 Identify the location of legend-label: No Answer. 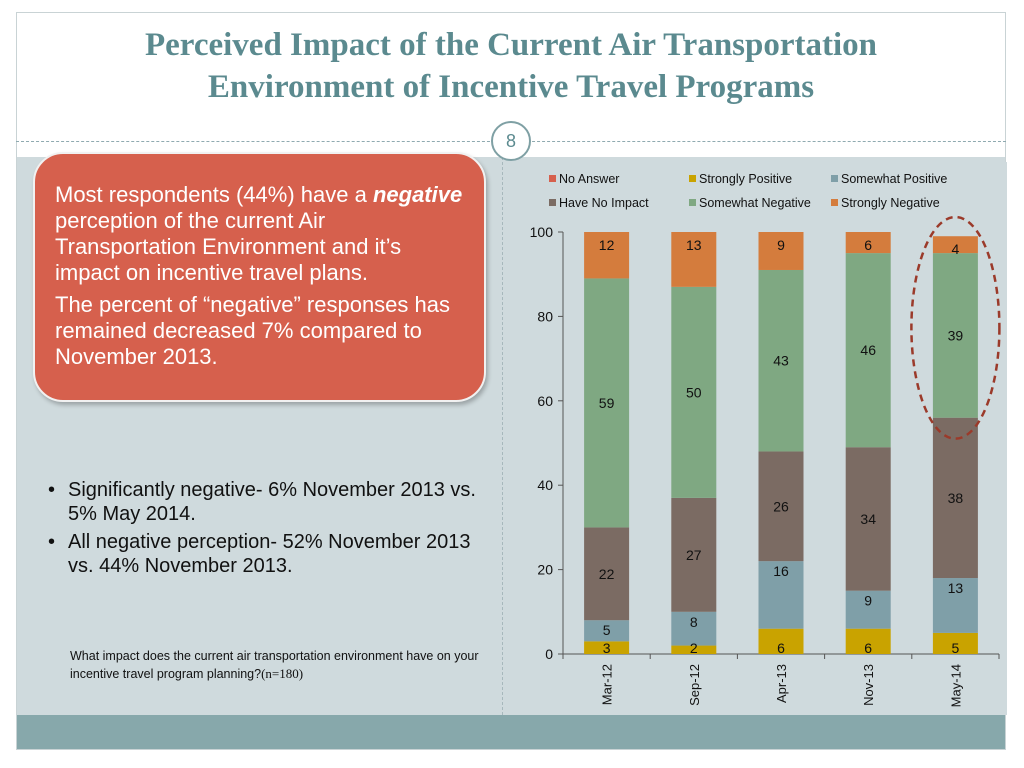
(589, 179).